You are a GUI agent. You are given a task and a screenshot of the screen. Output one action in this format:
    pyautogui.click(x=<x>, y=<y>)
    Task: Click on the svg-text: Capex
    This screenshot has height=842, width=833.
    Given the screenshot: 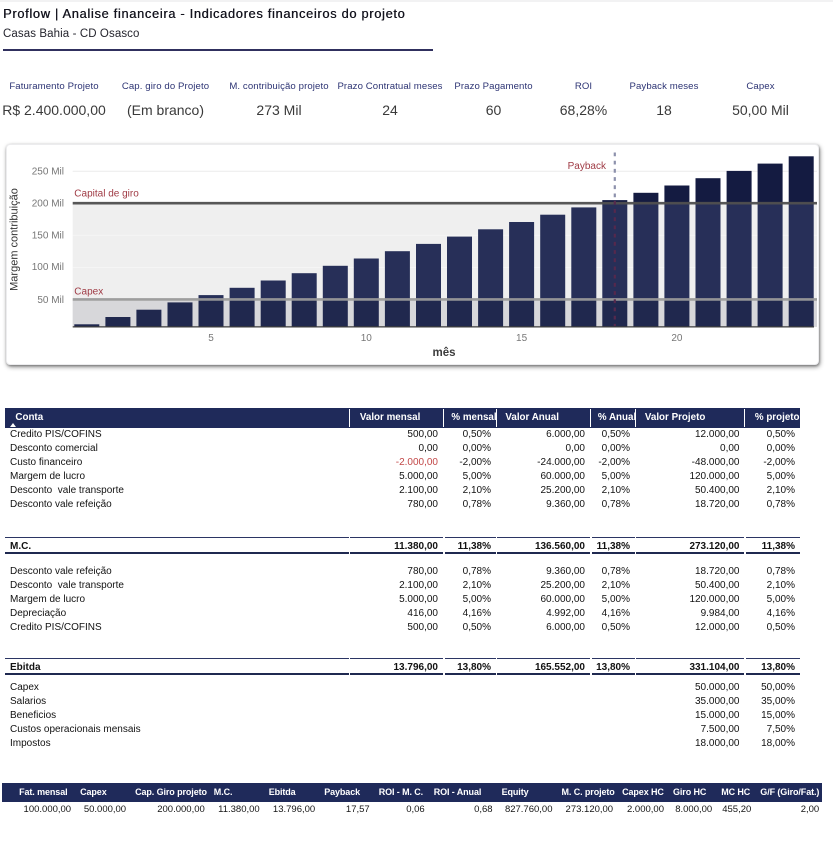 What is the action you would take?
    pyautogui.click(x=88, y=292)
    